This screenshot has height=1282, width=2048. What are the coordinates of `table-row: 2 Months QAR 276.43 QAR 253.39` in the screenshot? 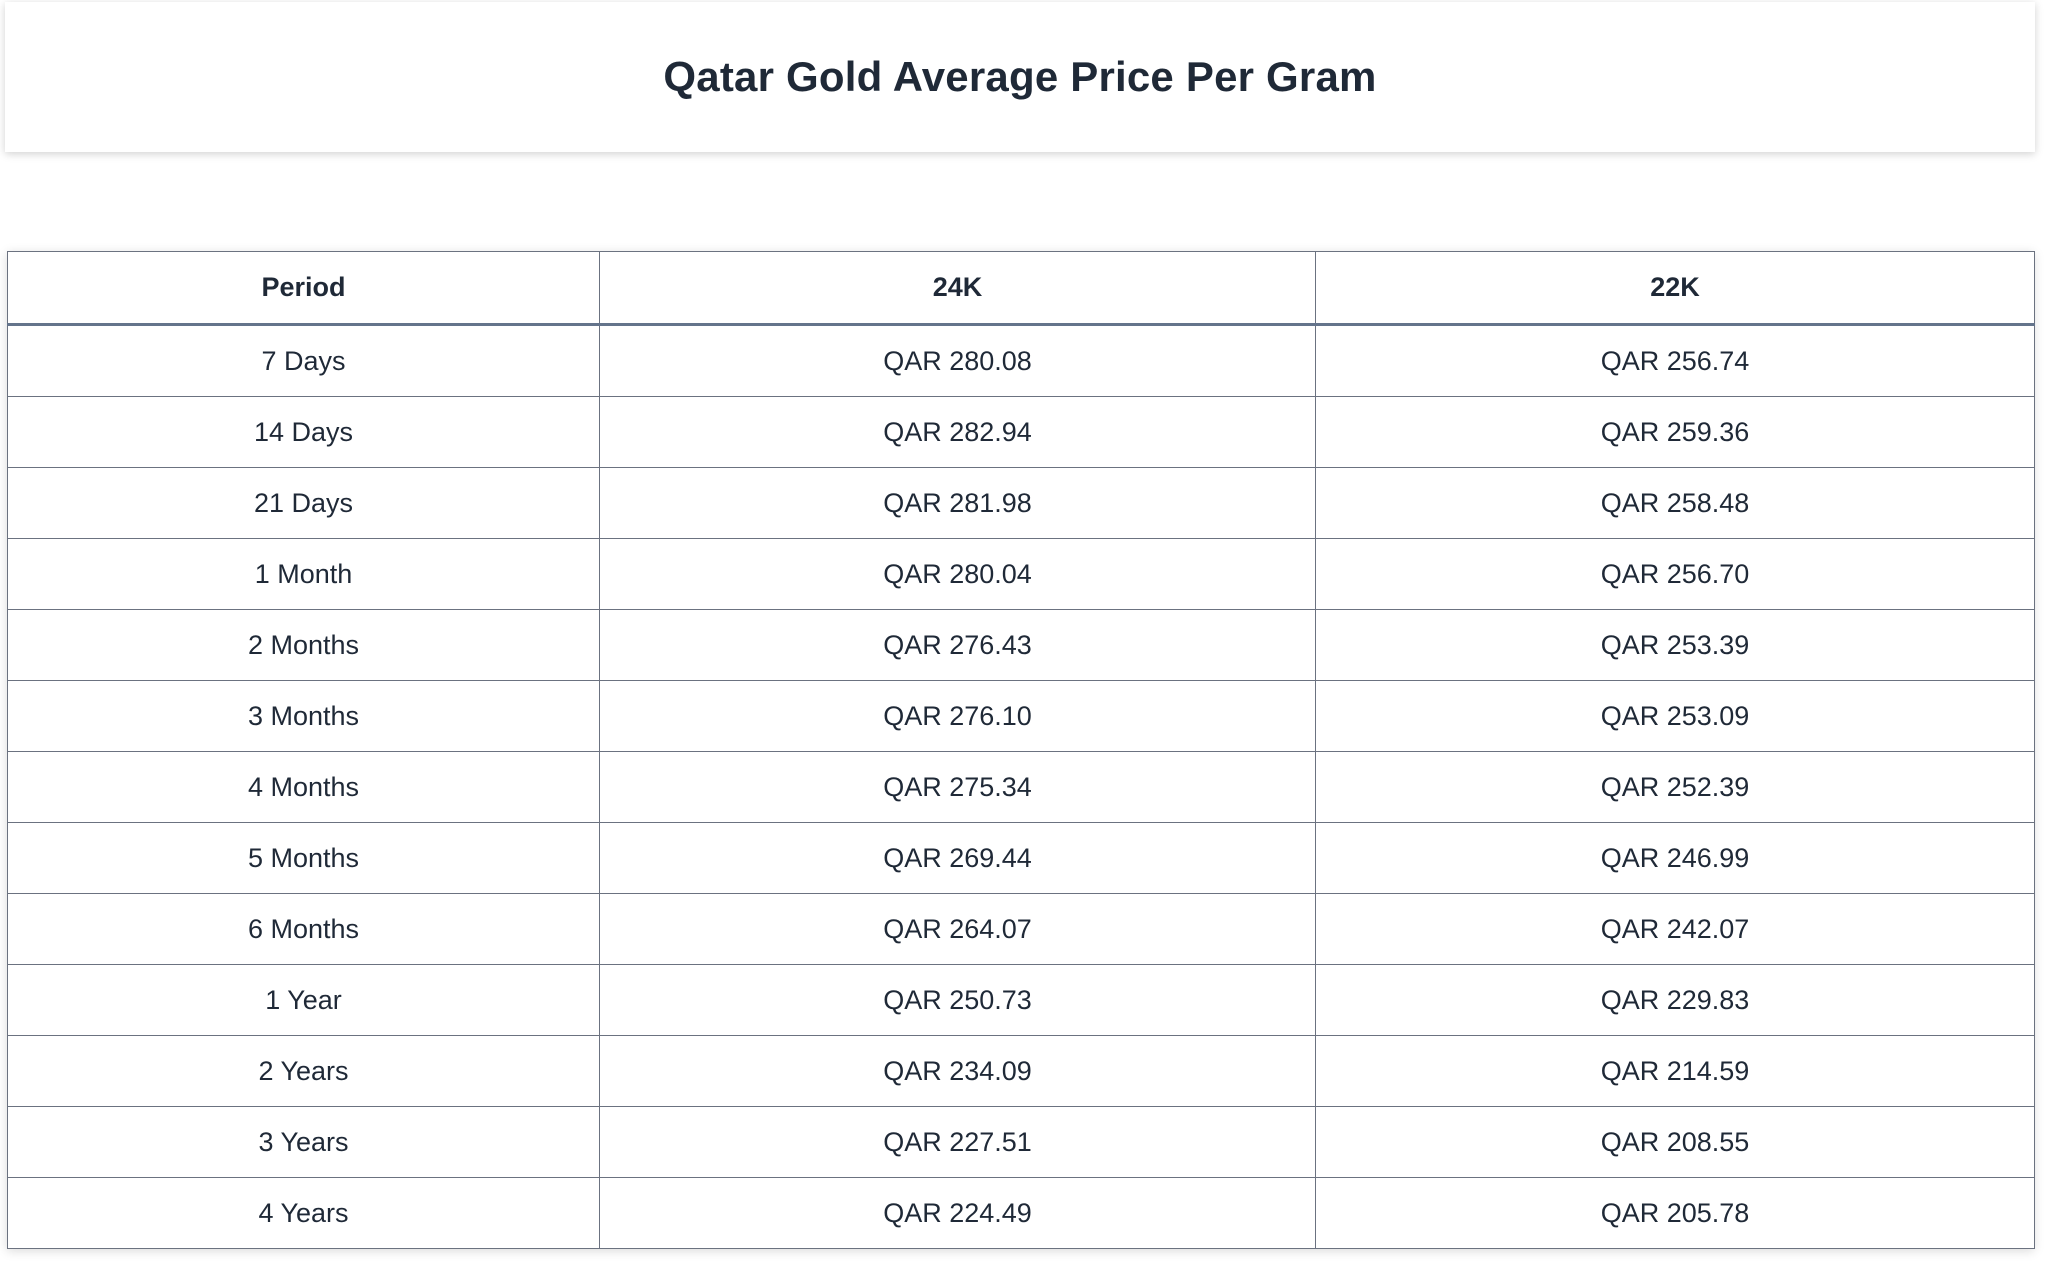 It's located at (1021, 645).